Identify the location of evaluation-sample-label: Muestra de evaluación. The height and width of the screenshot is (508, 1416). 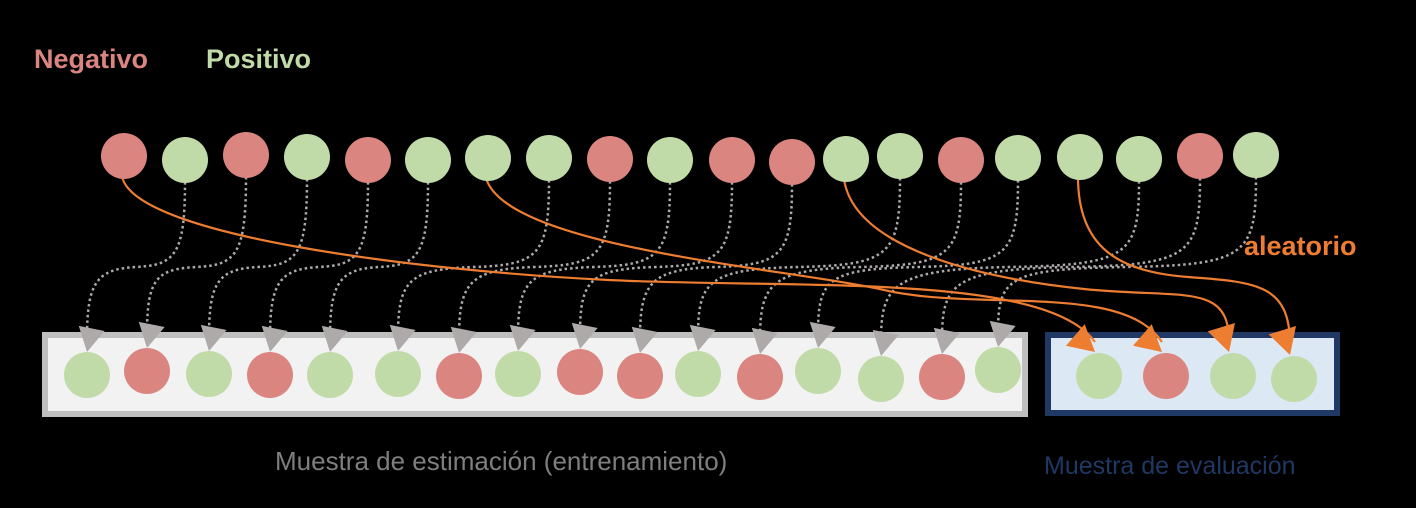
(1170, 466).